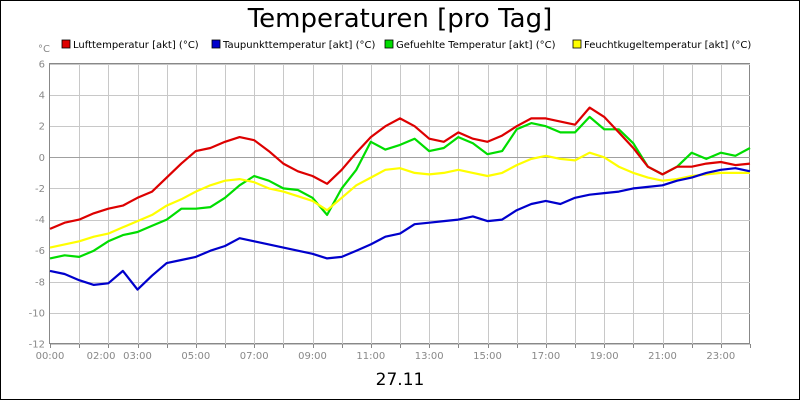 This screenshot has height=400, width=800. Describe the element at coordinates (400, 19) in the screenshot. I see `chart-title: Temperaturen [pro Tag]` at that location.